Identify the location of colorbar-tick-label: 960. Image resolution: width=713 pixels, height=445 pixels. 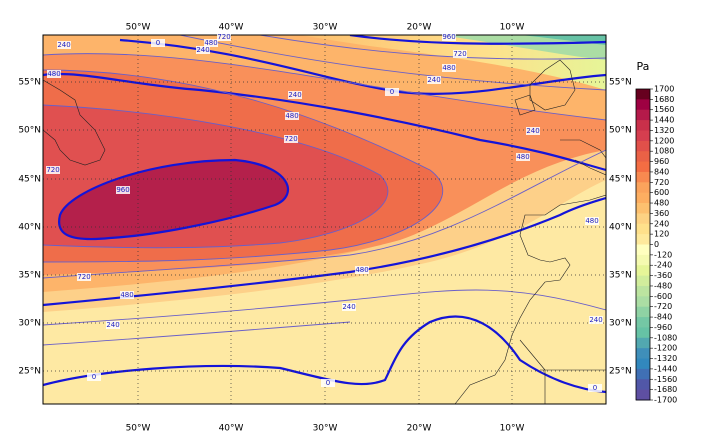
(661, 161).